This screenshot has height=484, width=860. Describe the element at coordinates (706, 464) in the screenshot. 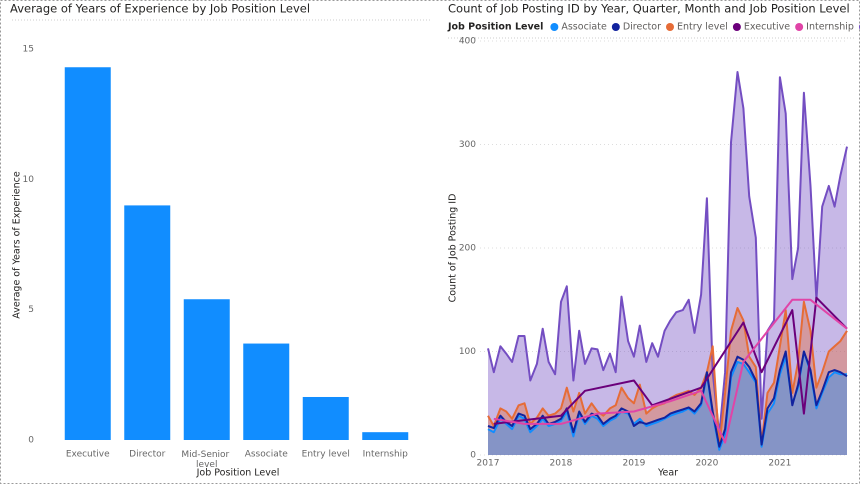

I see `x-tick-label: 2020` at that location.